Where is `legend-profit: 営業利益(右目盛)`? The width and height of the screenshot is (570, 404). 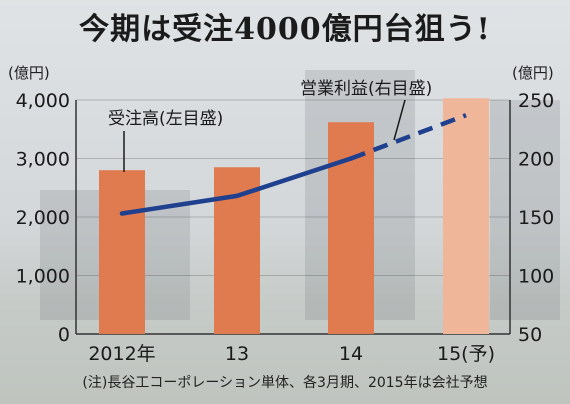 legend-profit: 営業利益(右目盛) is located at coordinates (366, 89).